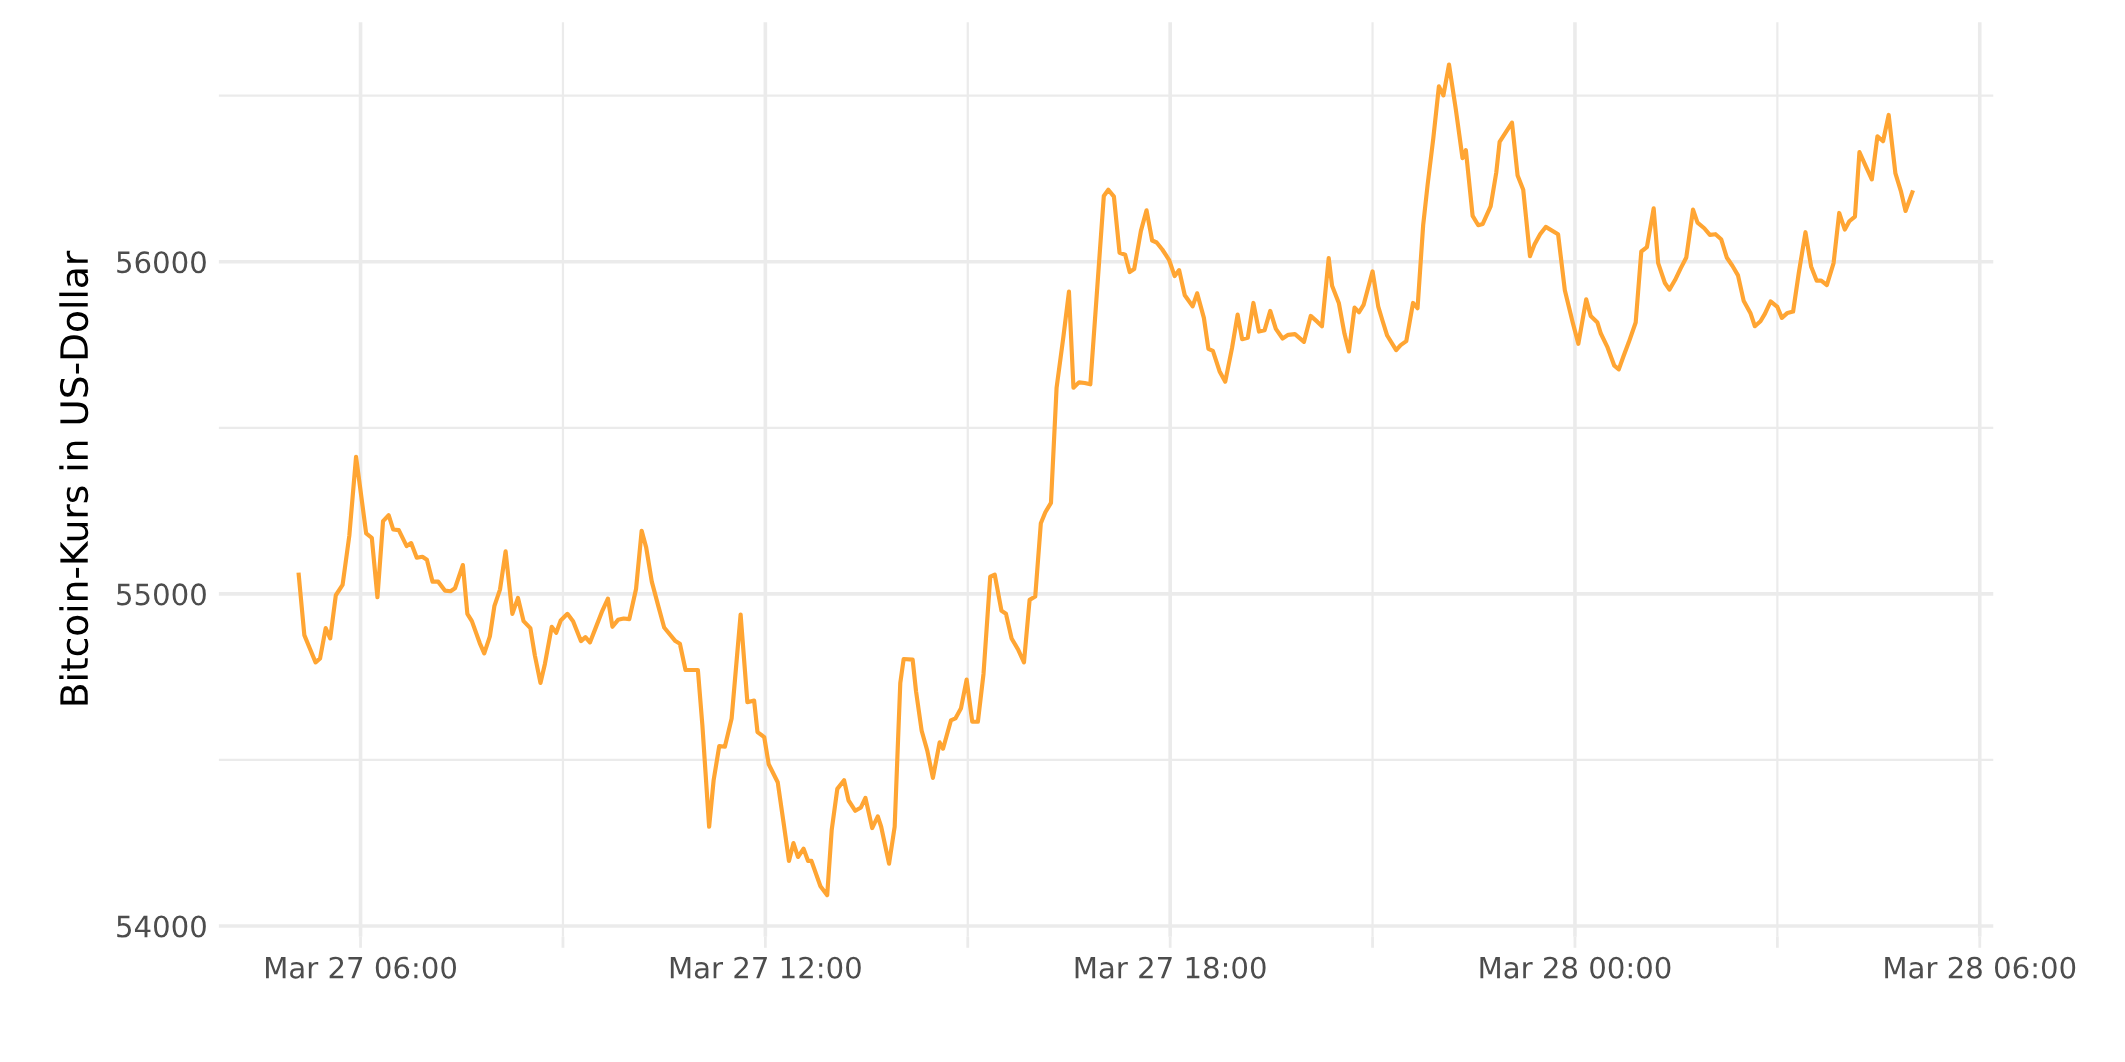 The width and height of the screenshot is (2125, 1062). I want to click on y-tick-label: 56000, so click(161, 262).